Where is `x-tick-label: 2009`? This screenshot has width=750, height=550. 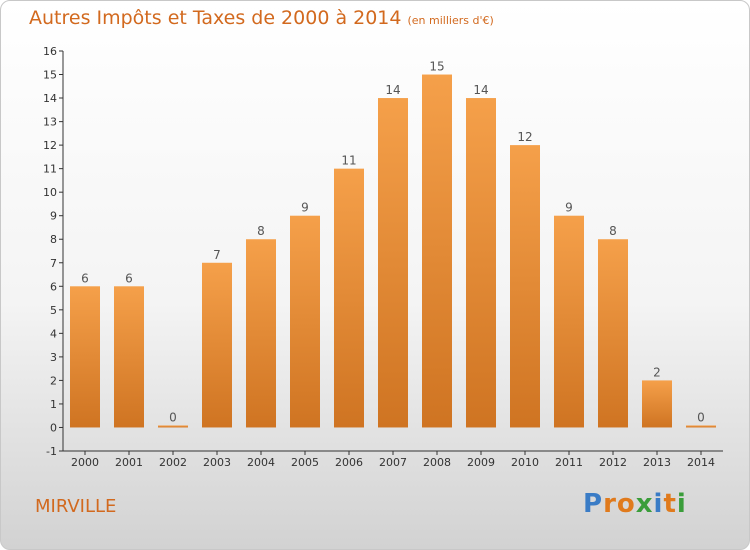
x-tick-label: 2009 is located at coordinates (481, 462).